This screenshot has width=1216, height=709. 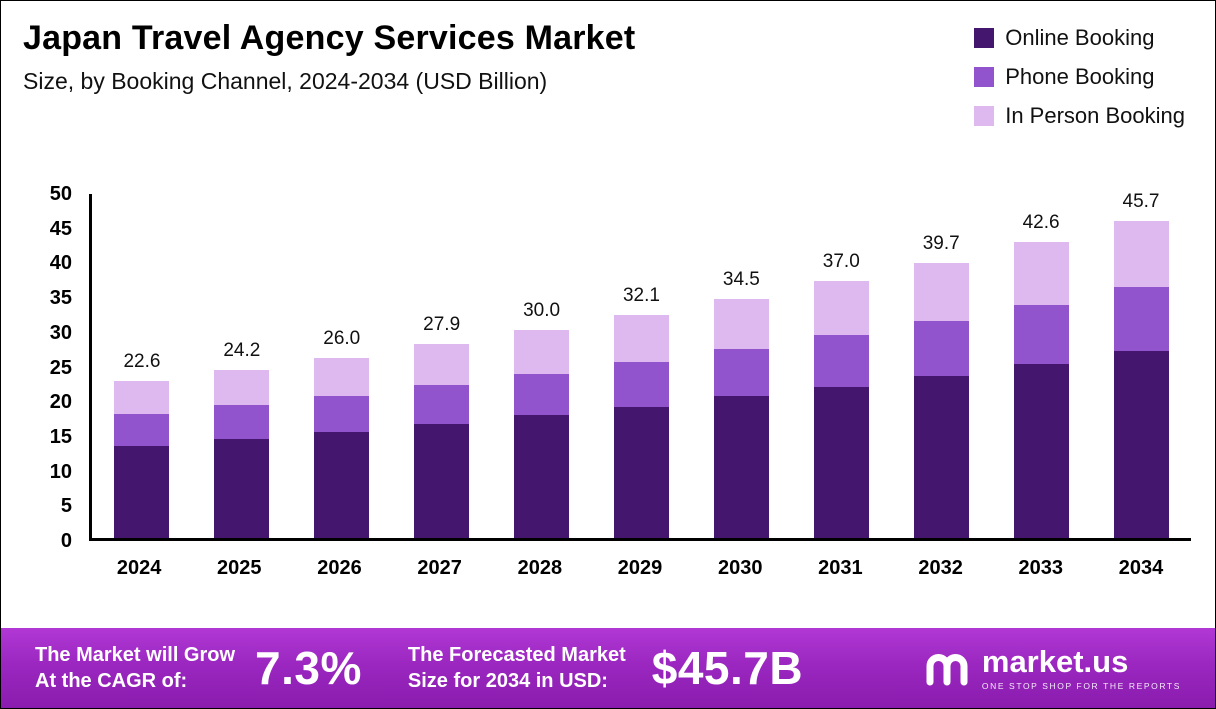 I want to click on cagr-label-line1: The Market will Grow, so click(x=135, y=655).